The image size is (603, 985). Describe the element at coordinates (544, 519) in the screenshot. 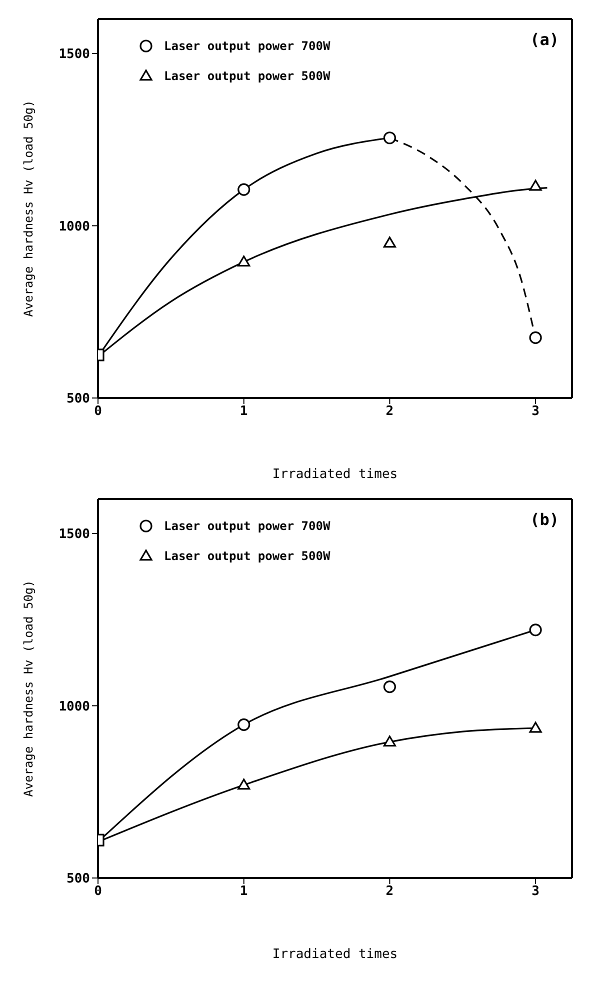

I see `text: (b)` at that location.